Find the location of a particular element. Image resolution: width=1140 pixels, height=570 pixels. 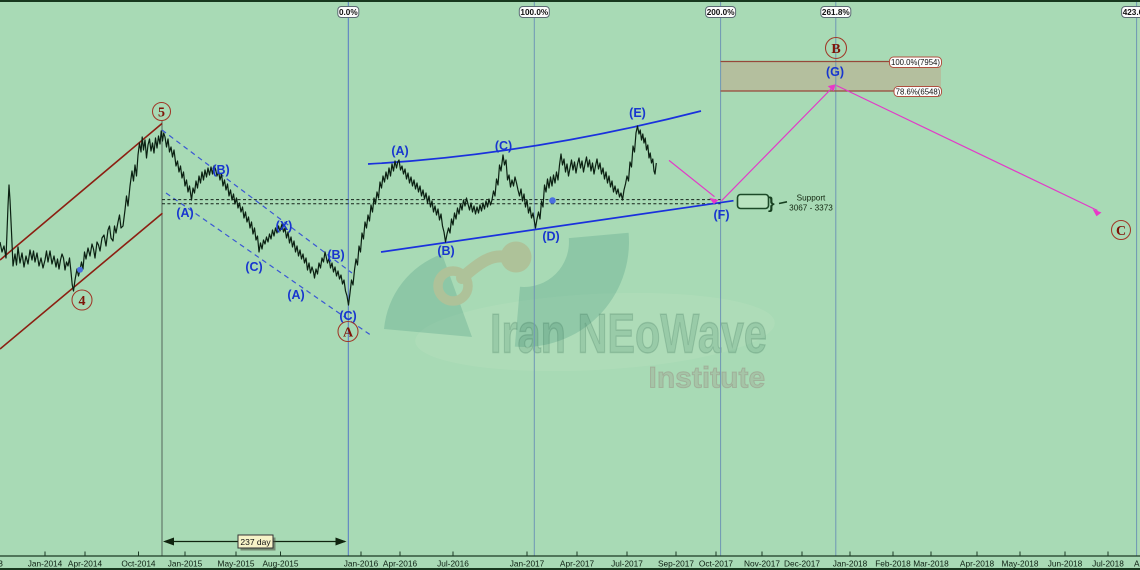

svg-text: May-2018 is located at coordinates (1020, 564).